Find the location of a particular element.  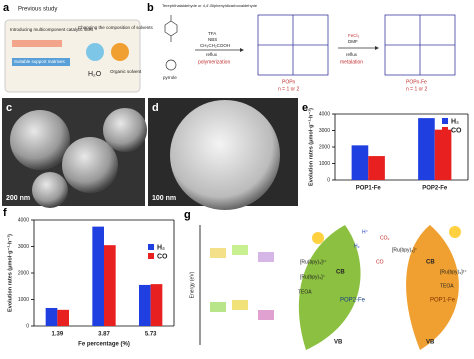

scale-bar: 200 nm is located at coordinates (18, 198).